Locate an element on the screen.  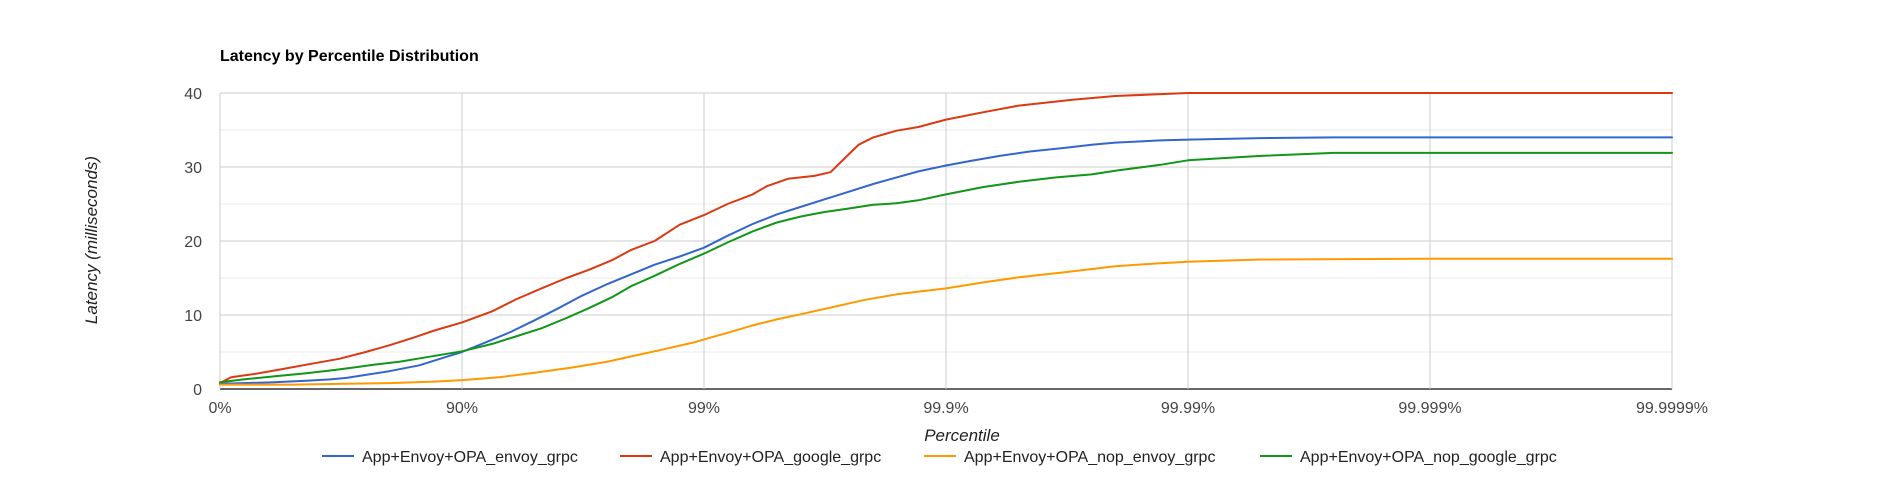
x-tick-label: 99% is located at coordinates (704, 408).